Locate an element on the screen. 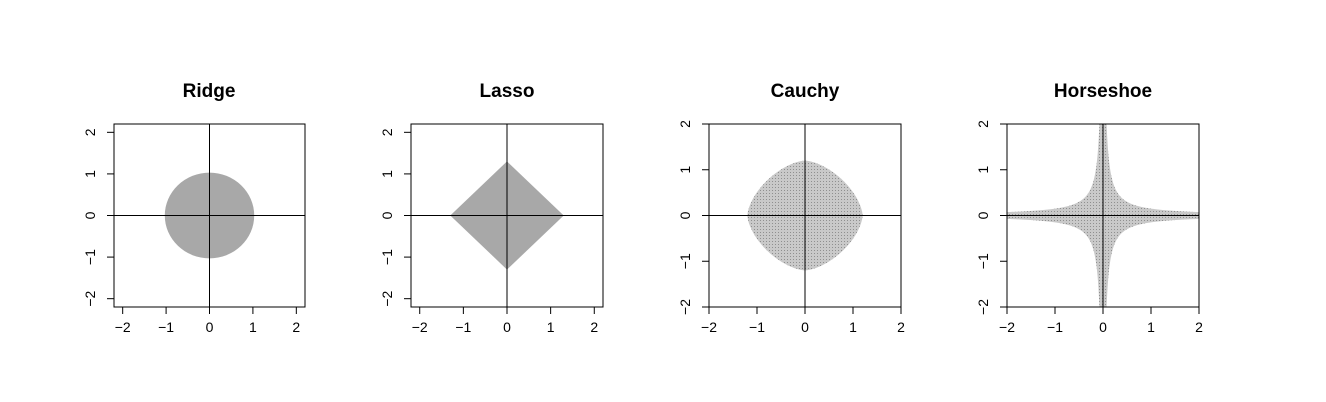  panel-ridge: Ridge −2 −1 0 1 2 −2 −1 0 1 2 is located at coordinates (194, 208).